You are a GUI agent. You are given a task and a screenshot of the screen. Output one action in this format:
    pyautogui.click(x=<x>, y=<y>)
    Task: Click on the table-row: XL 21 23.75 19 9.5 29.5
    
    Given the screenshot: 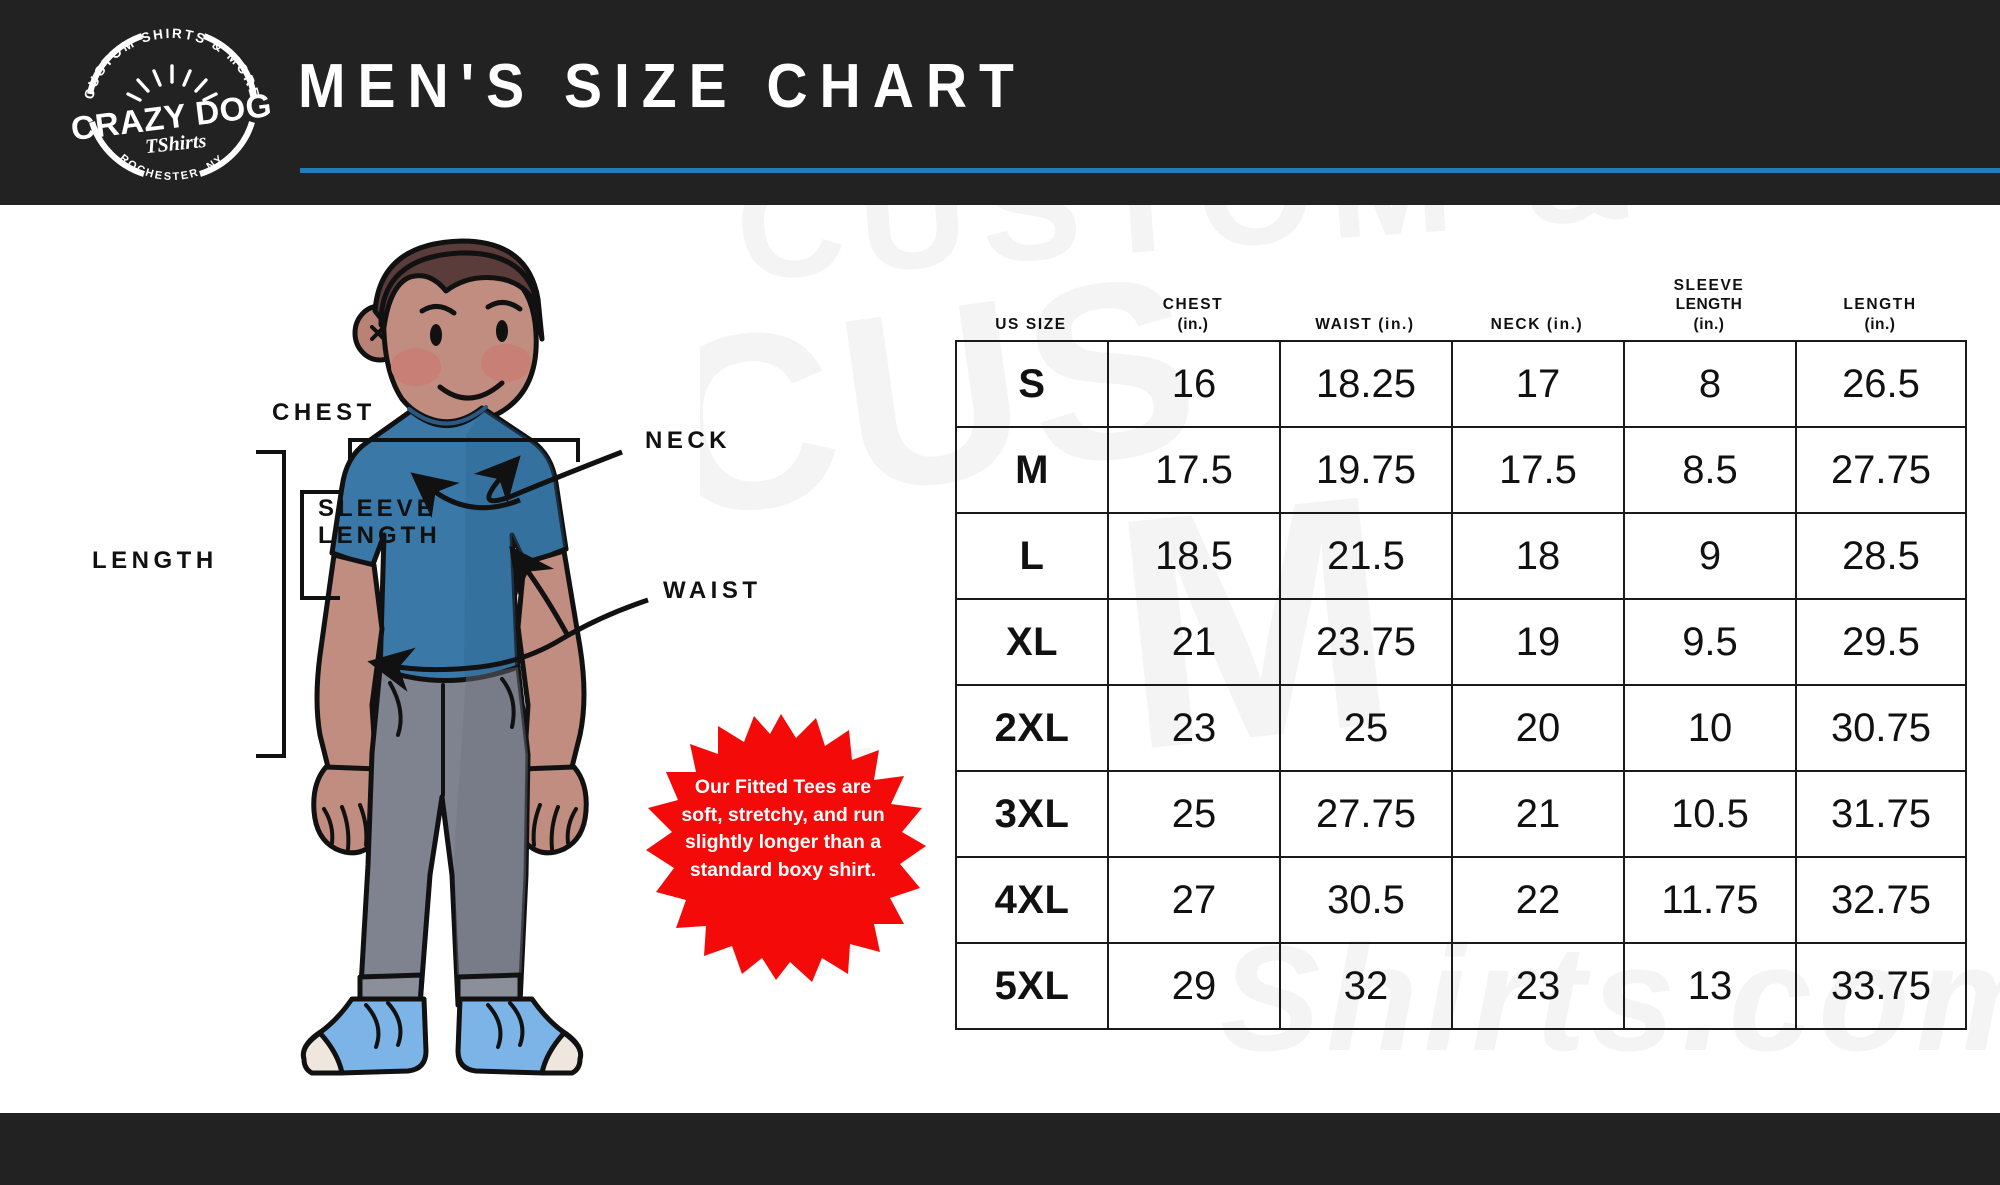 What is the action you would take?
    pyautogui.click(x=1461, y=642)
    